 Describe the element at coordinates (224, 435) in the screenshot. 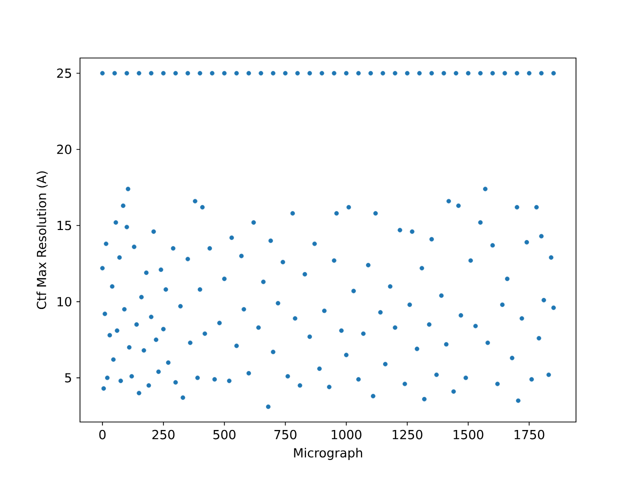

I see `x-tick-label: 500` at that location.